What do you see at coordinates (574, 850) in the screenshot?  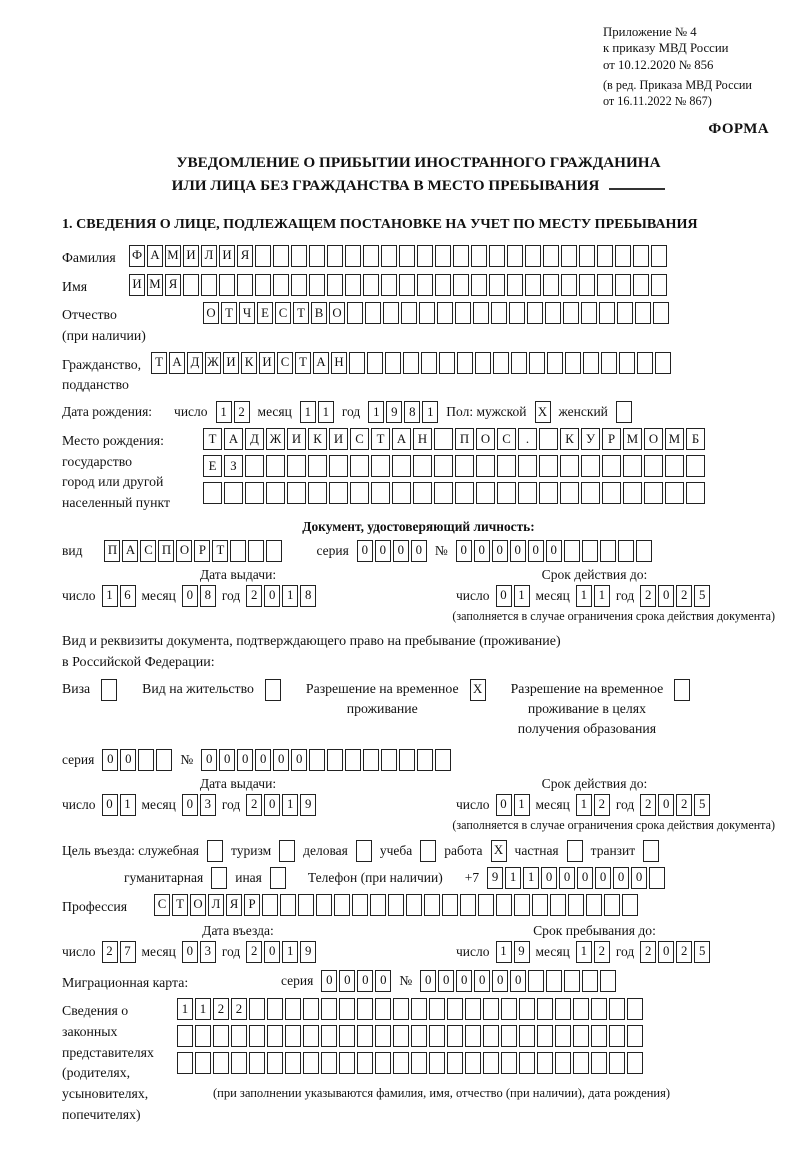 I see `private-checkbox` at bounding box center [574, 850].